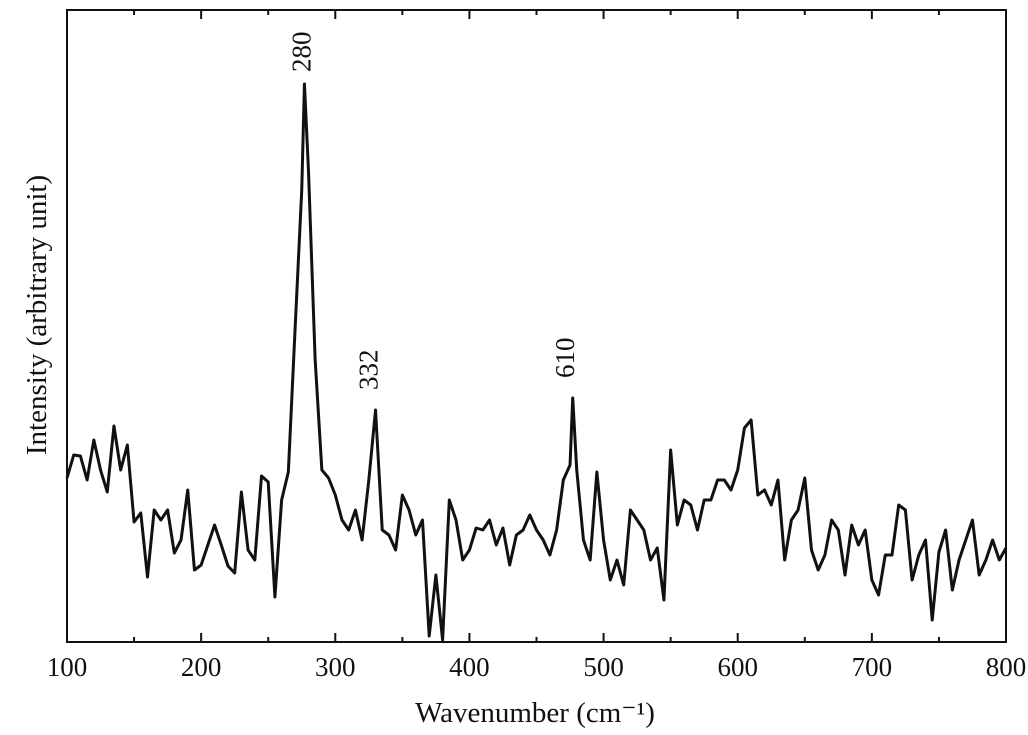 This screenshot has width=1028, height=735. Describe the element at coordinates (335, 667) in the screenshot. I see `x-tick-label: 300` at that location.